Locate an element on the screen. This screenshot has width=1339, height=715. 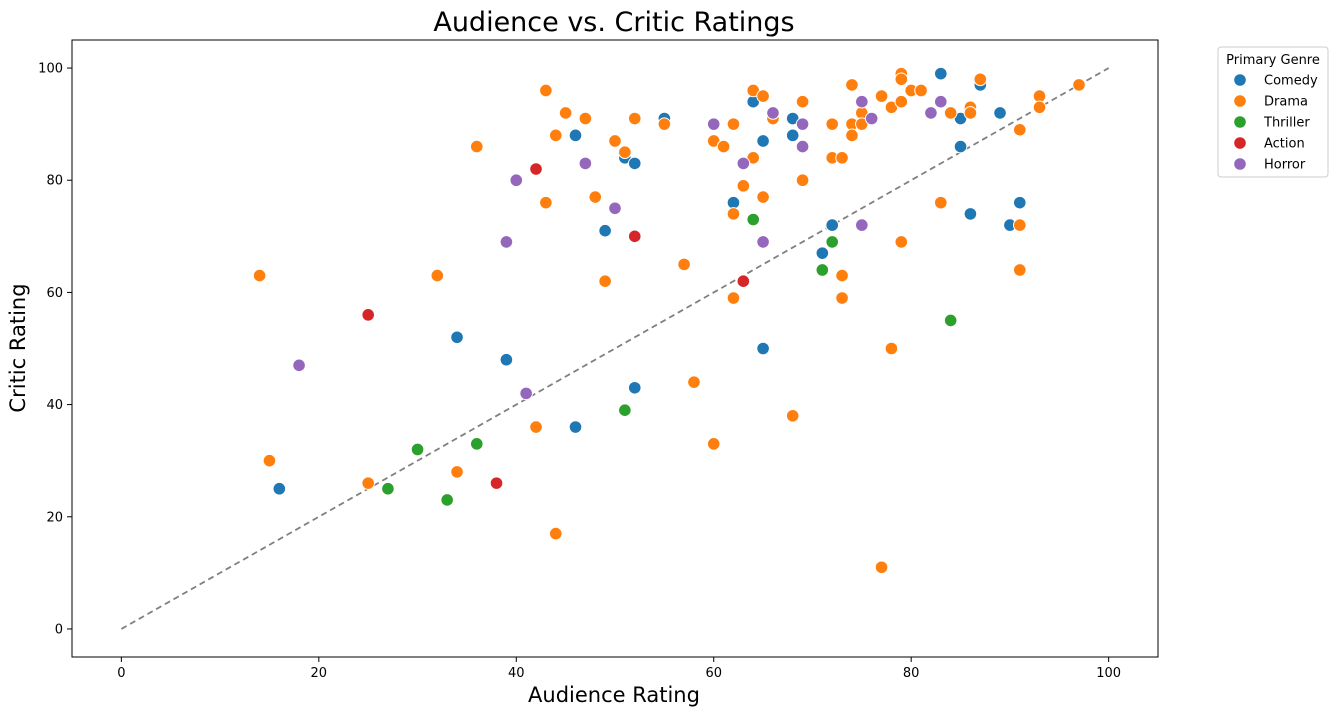
x-axis: 0 20 40 60 80 100 is located at coordinates (619, 669).